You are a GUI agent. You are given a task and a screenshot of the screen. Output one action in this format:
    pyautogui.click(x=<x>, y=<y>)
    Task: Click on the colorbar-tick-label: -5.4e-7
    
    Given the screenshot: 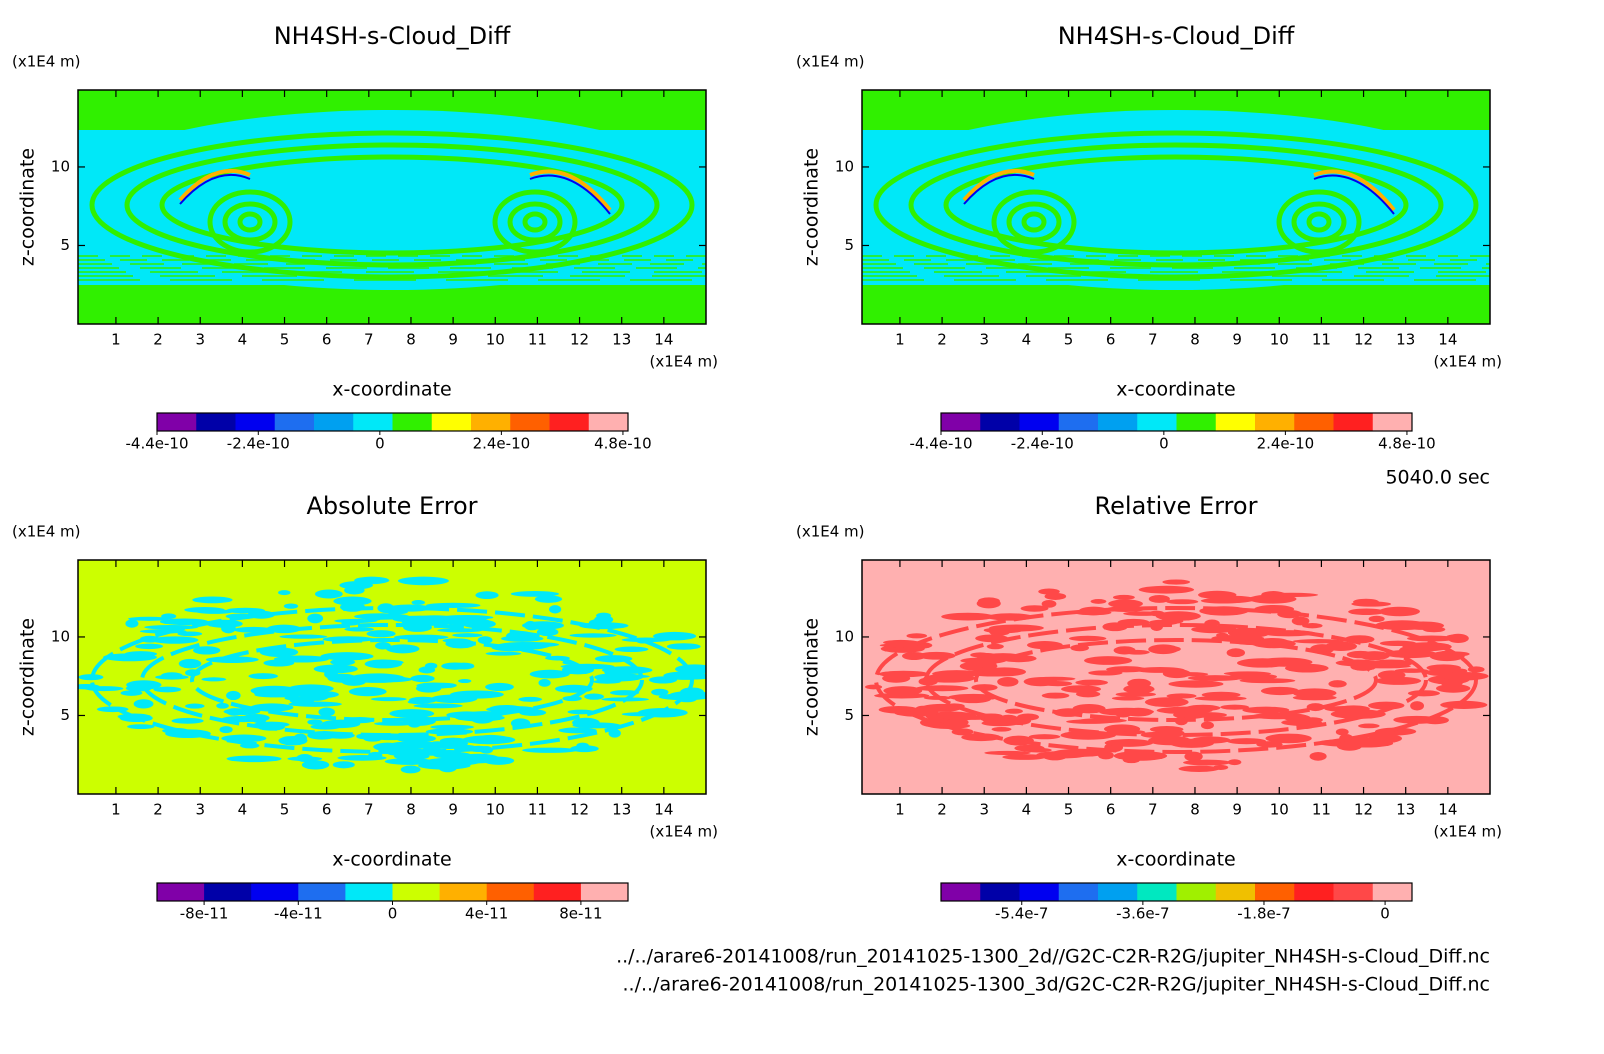 What is the action you would take?
    pyautogui.click(x=1021, y=914)
    